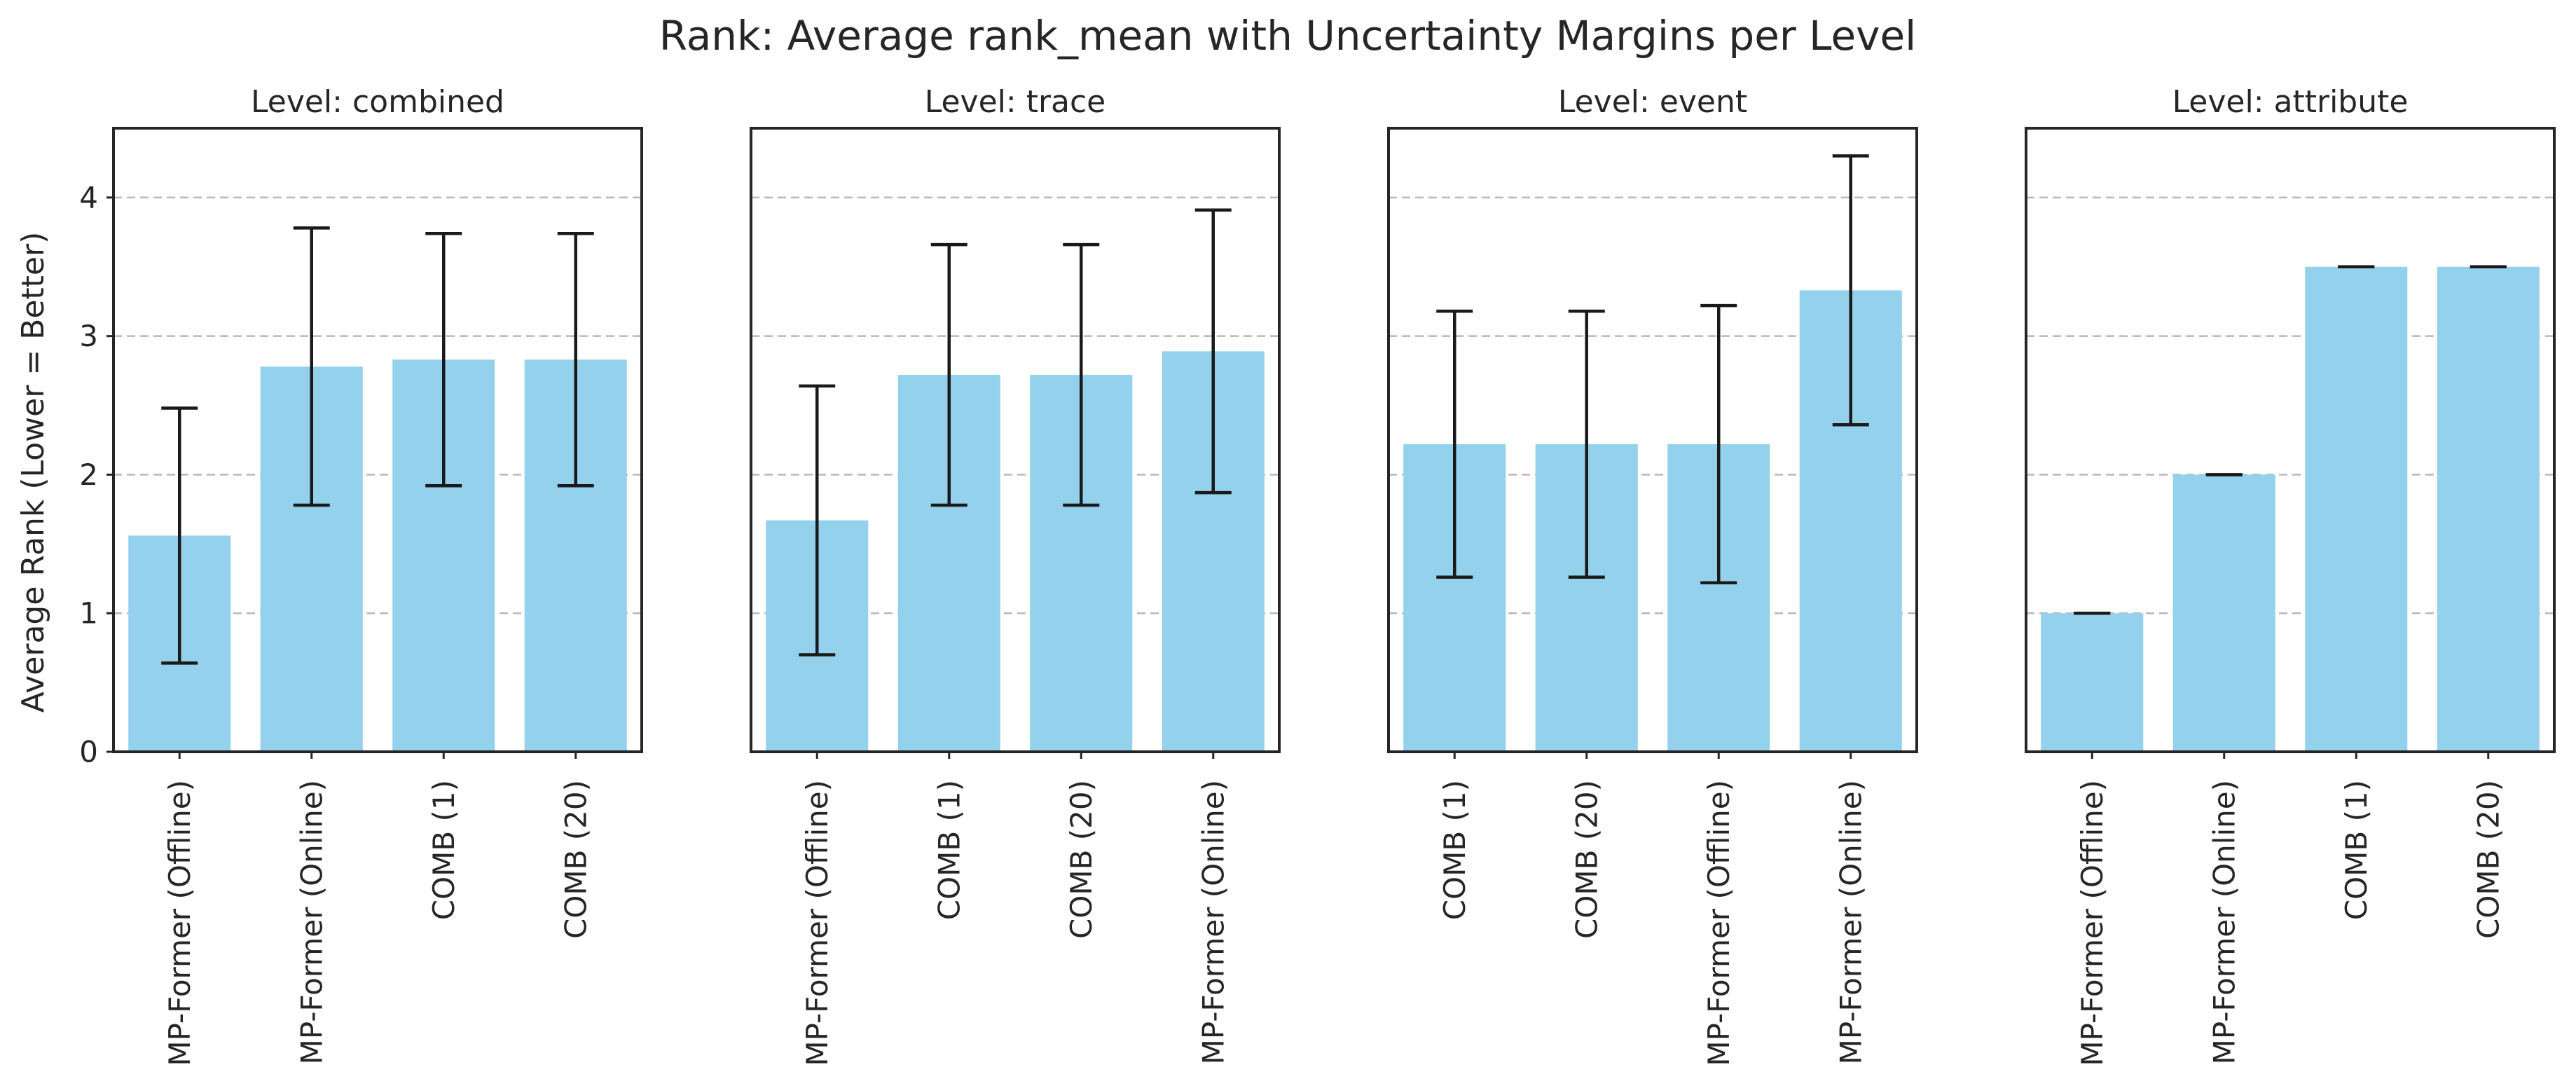  Describe the element at coordinates (88, 197) in the screenshot. I see `y-tick-label: 4` at that location.